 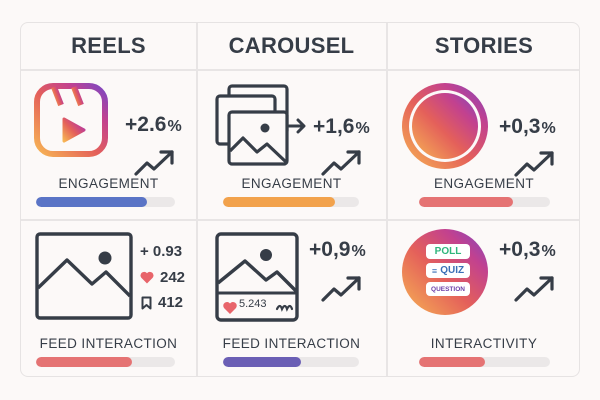 I want to click on story-ring-icon, so click(x=445, y=126).